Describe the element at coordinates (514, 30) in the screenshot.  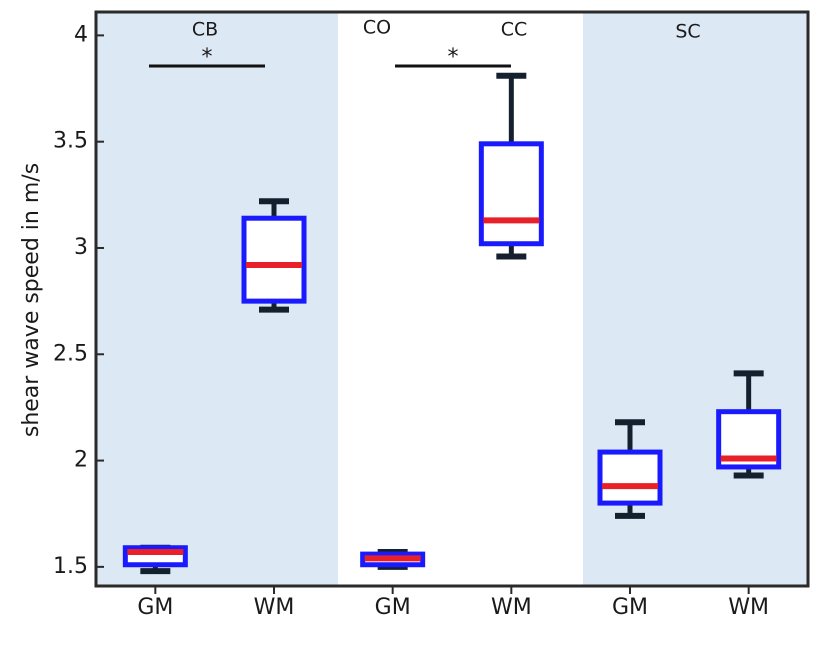
I see `group-label: CC` at that location.